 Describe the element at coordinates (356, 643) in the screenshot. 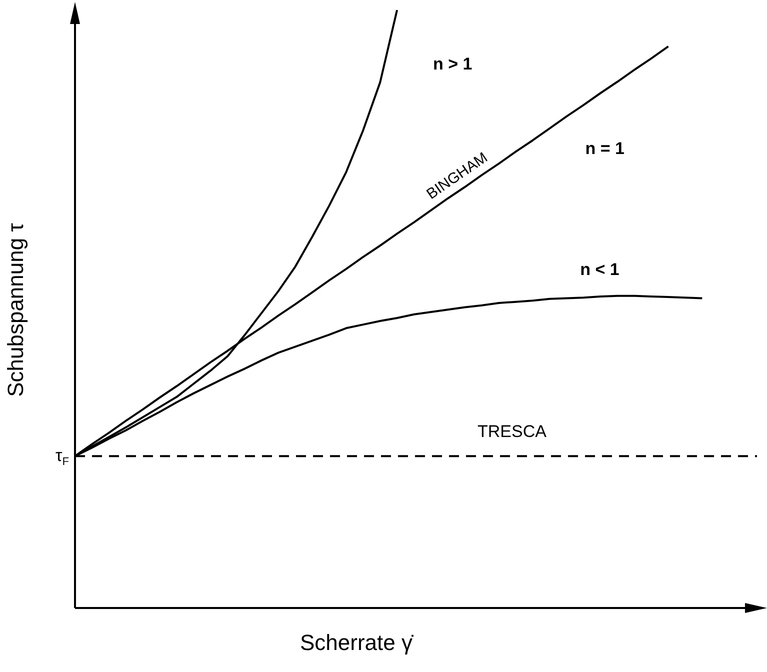

I see `x-axis-title: Scherrate γ̇` at that location.